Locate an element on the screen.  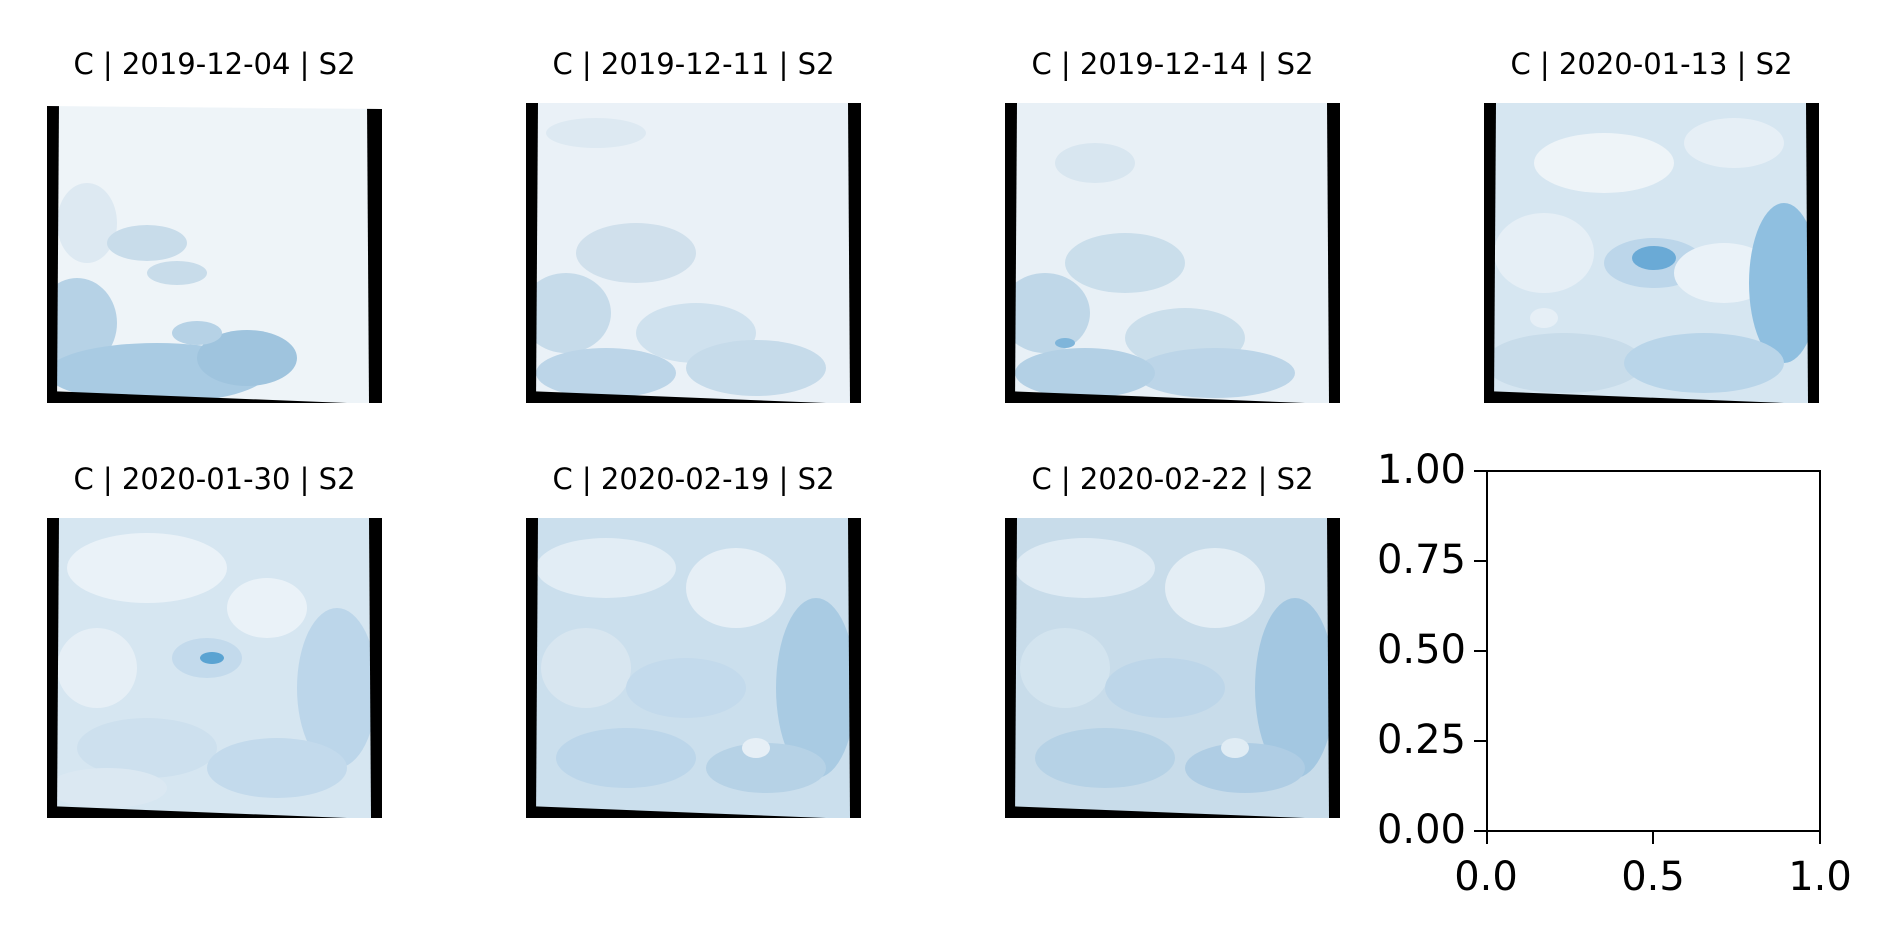
panel-title-6: C | 2020-02-19 | S2 is located at coordinates (693, 479).